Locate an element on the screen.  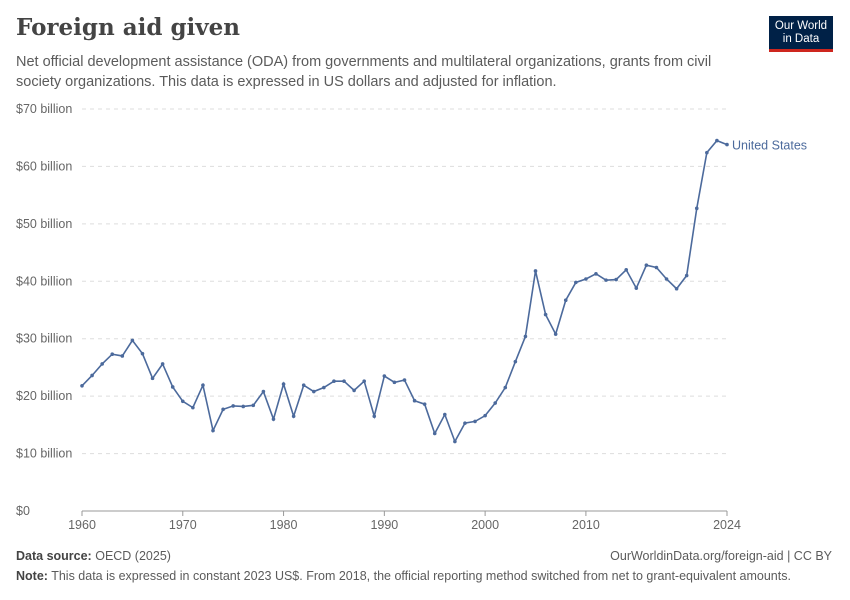
x-tick-label: 2000 is located at coordinates (485, 525).